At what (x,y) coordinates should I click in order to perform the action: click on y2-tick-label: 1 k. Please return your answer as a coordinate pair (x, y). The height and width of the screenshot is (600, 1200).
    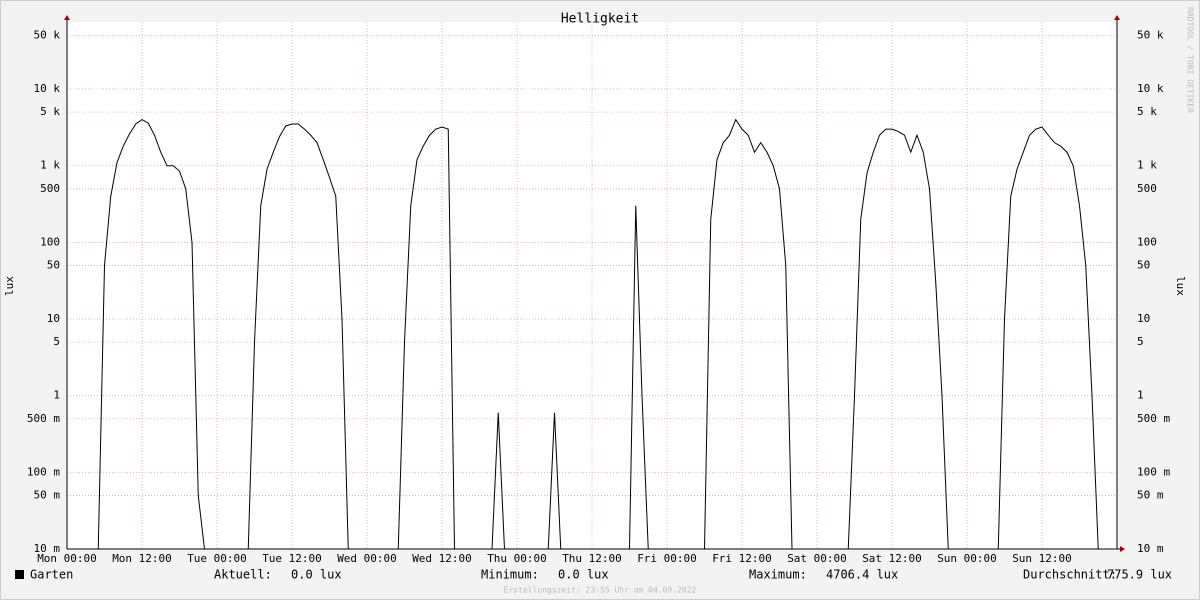
    Looking at the image, I should click on (1147, 165).